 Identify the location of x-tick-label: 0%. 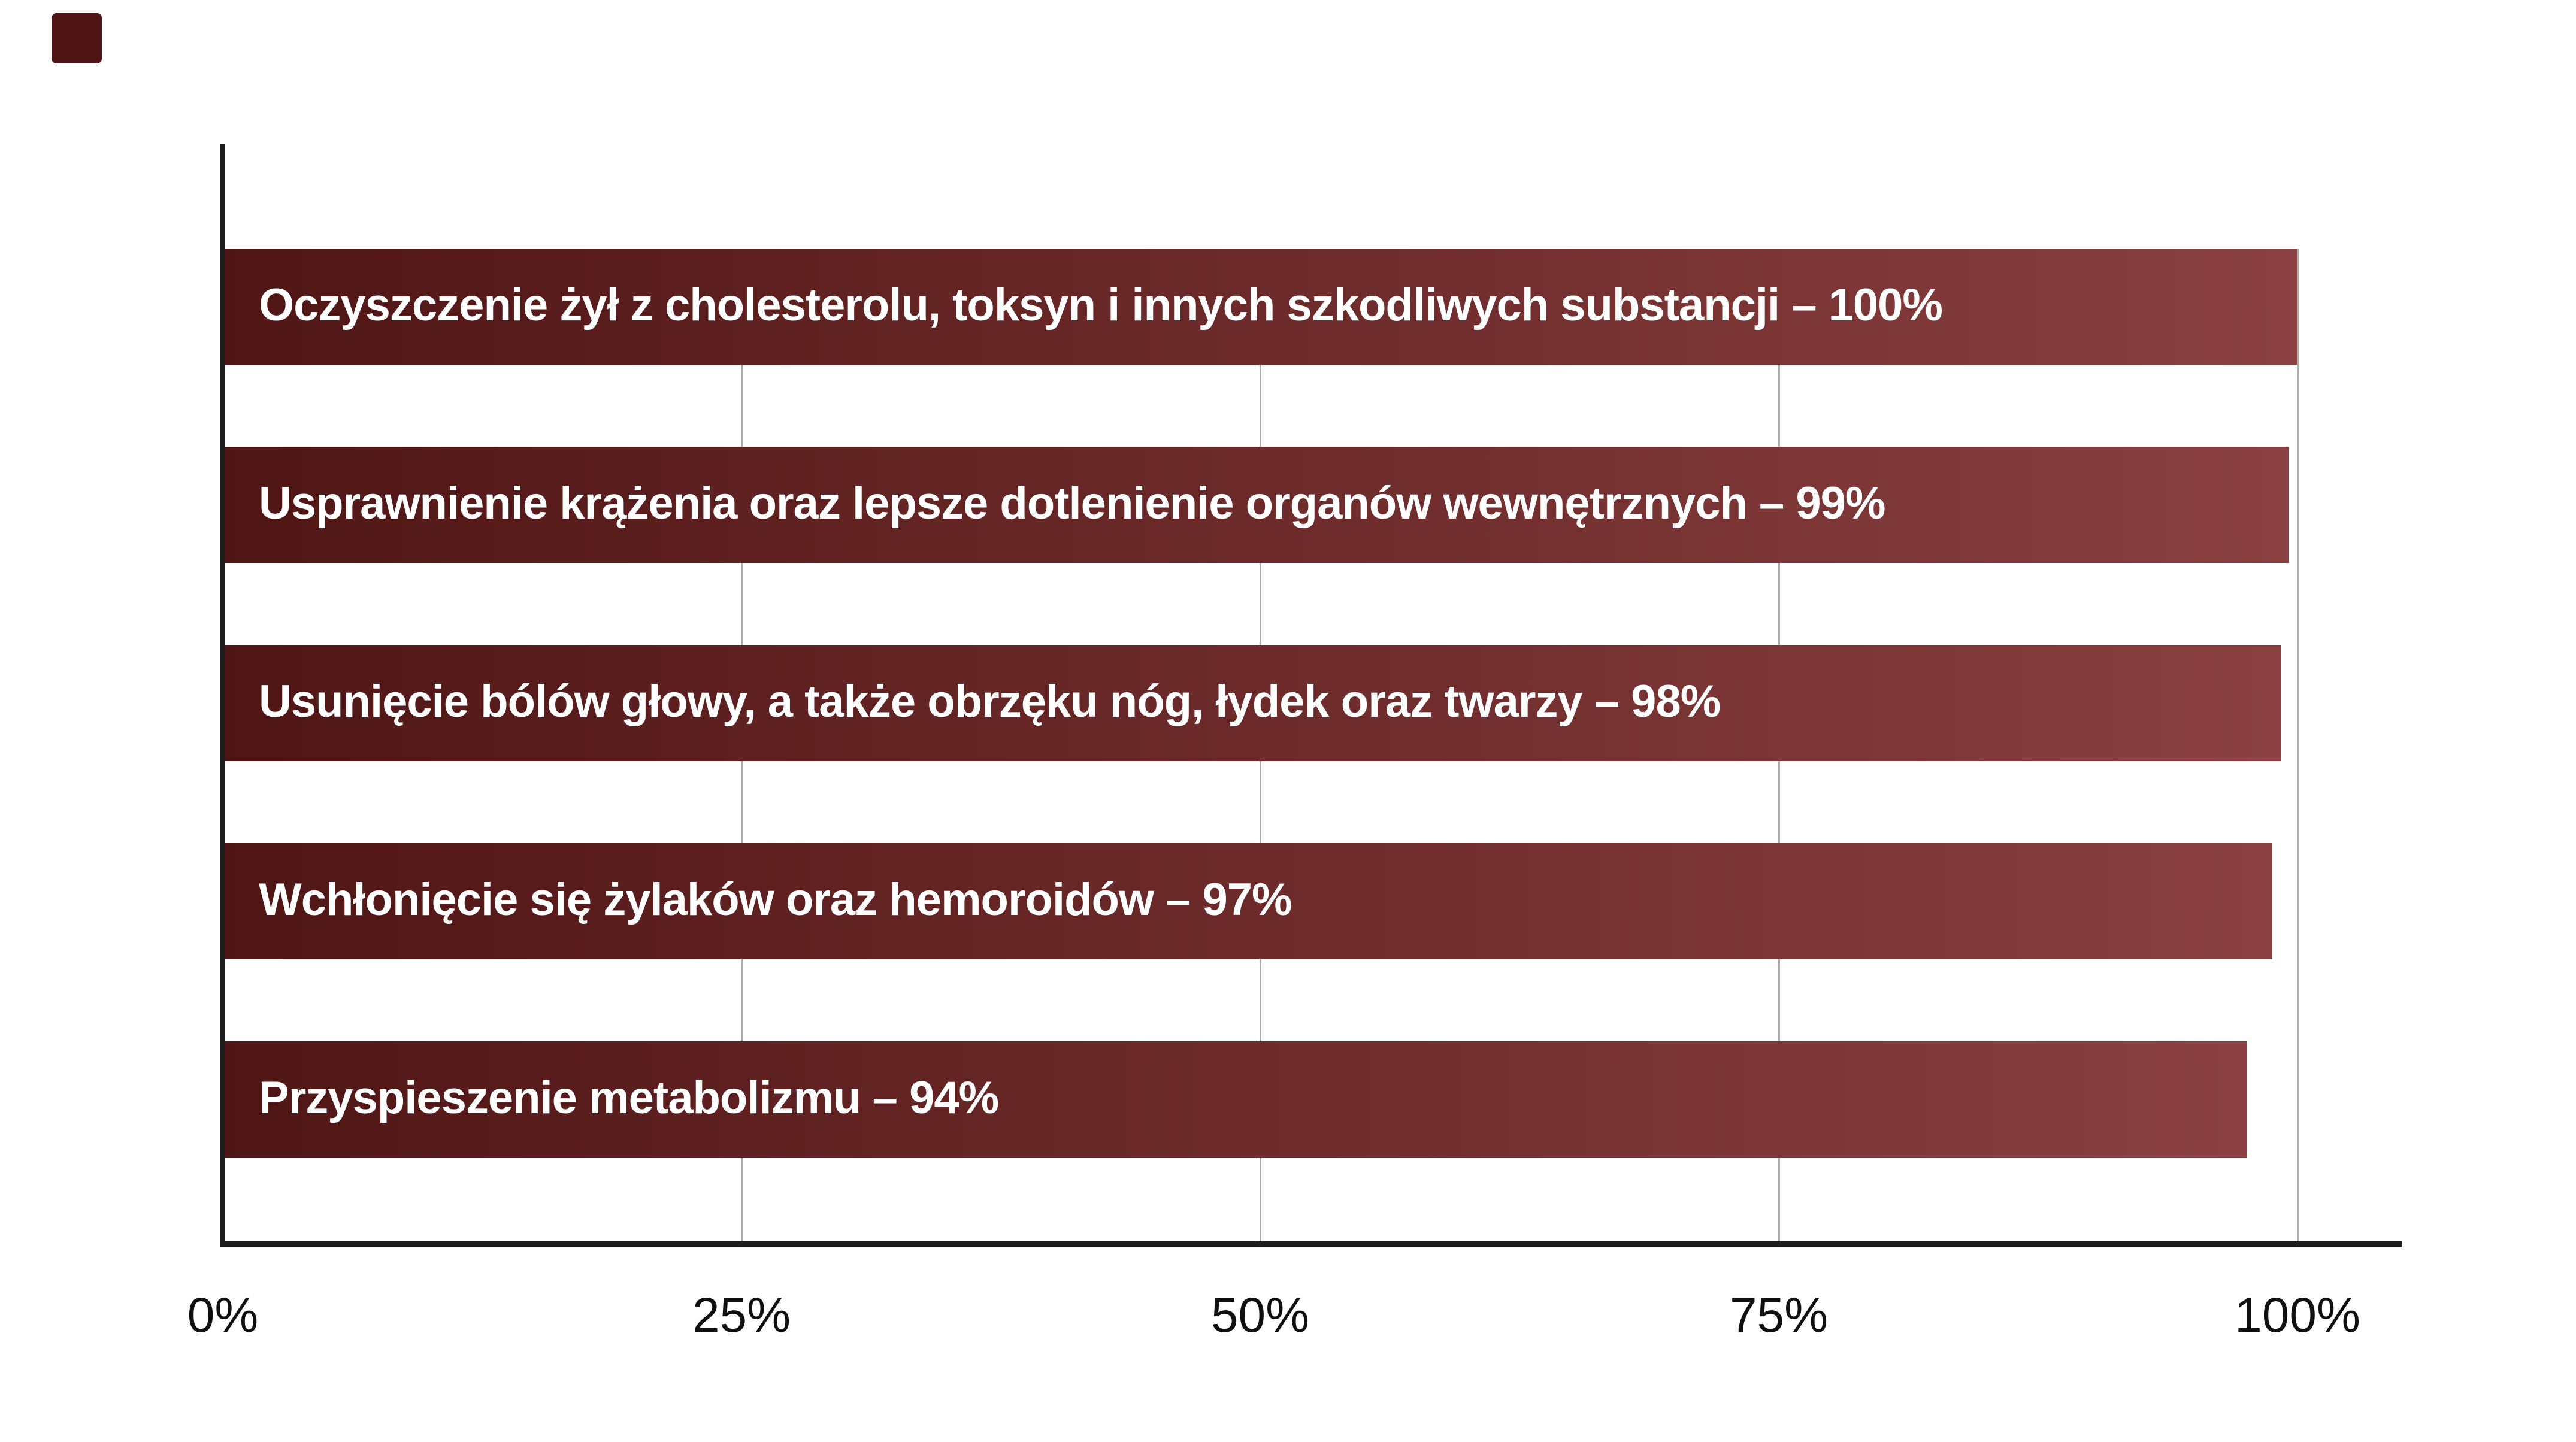
(223, 1315).